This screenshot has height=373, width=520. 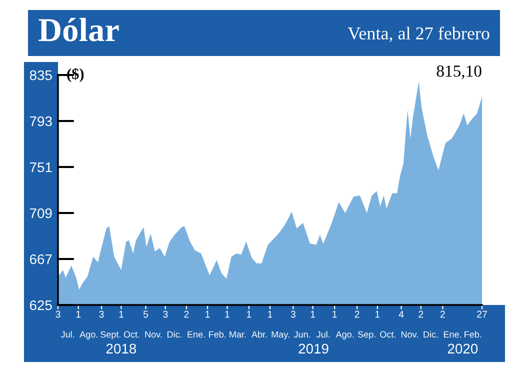 I want to click on x2-tick-label: May., so click(x=281, y=335).